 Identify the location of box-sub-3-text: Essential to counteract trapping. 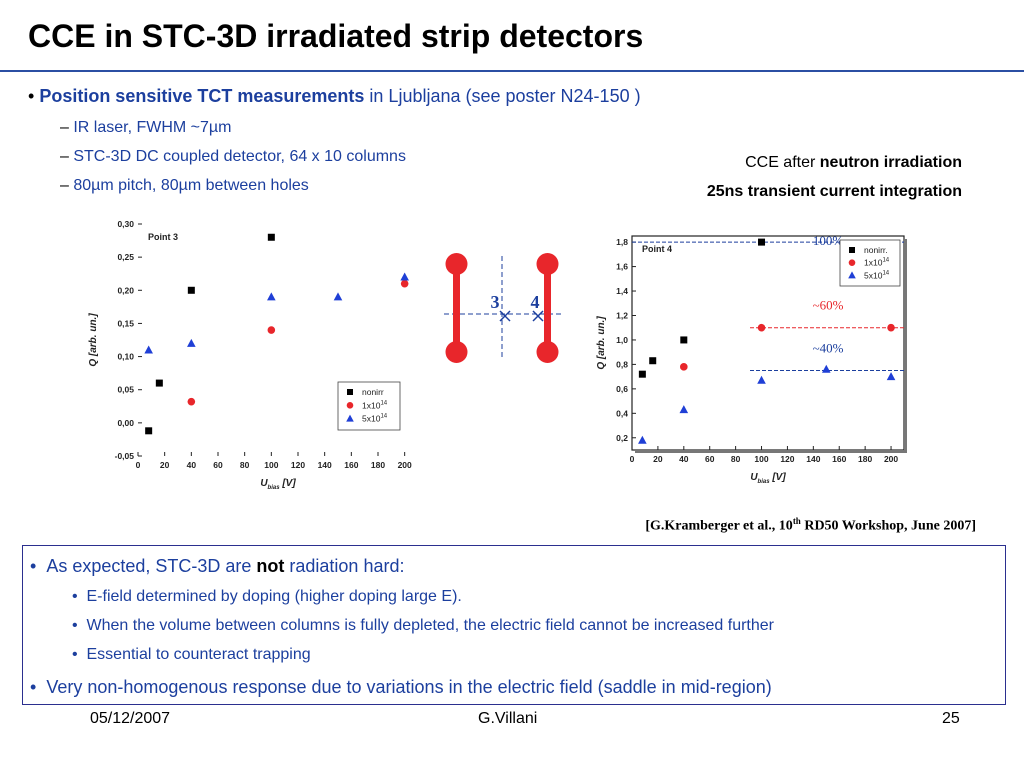
(198, 654).